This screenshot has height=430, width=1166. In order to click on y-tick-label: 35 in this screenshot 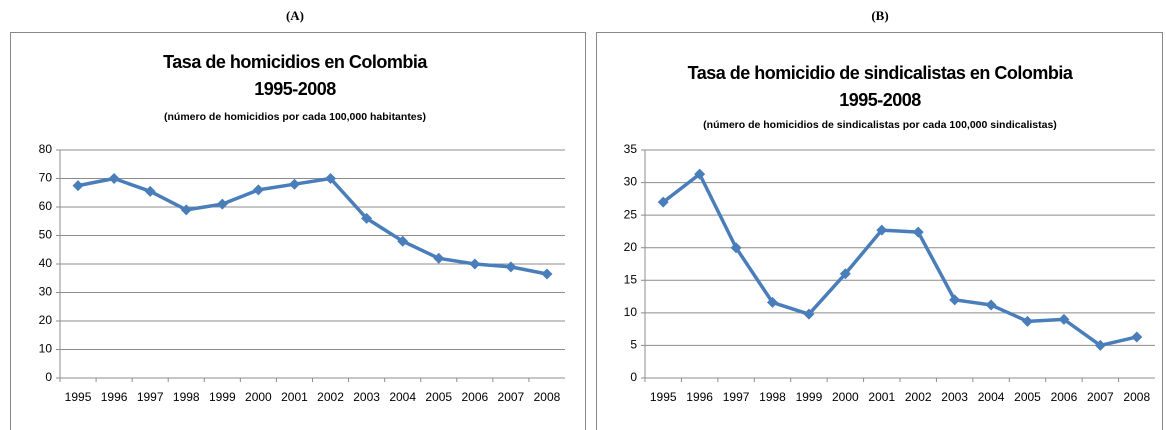, I will do `click(631, 149)`.